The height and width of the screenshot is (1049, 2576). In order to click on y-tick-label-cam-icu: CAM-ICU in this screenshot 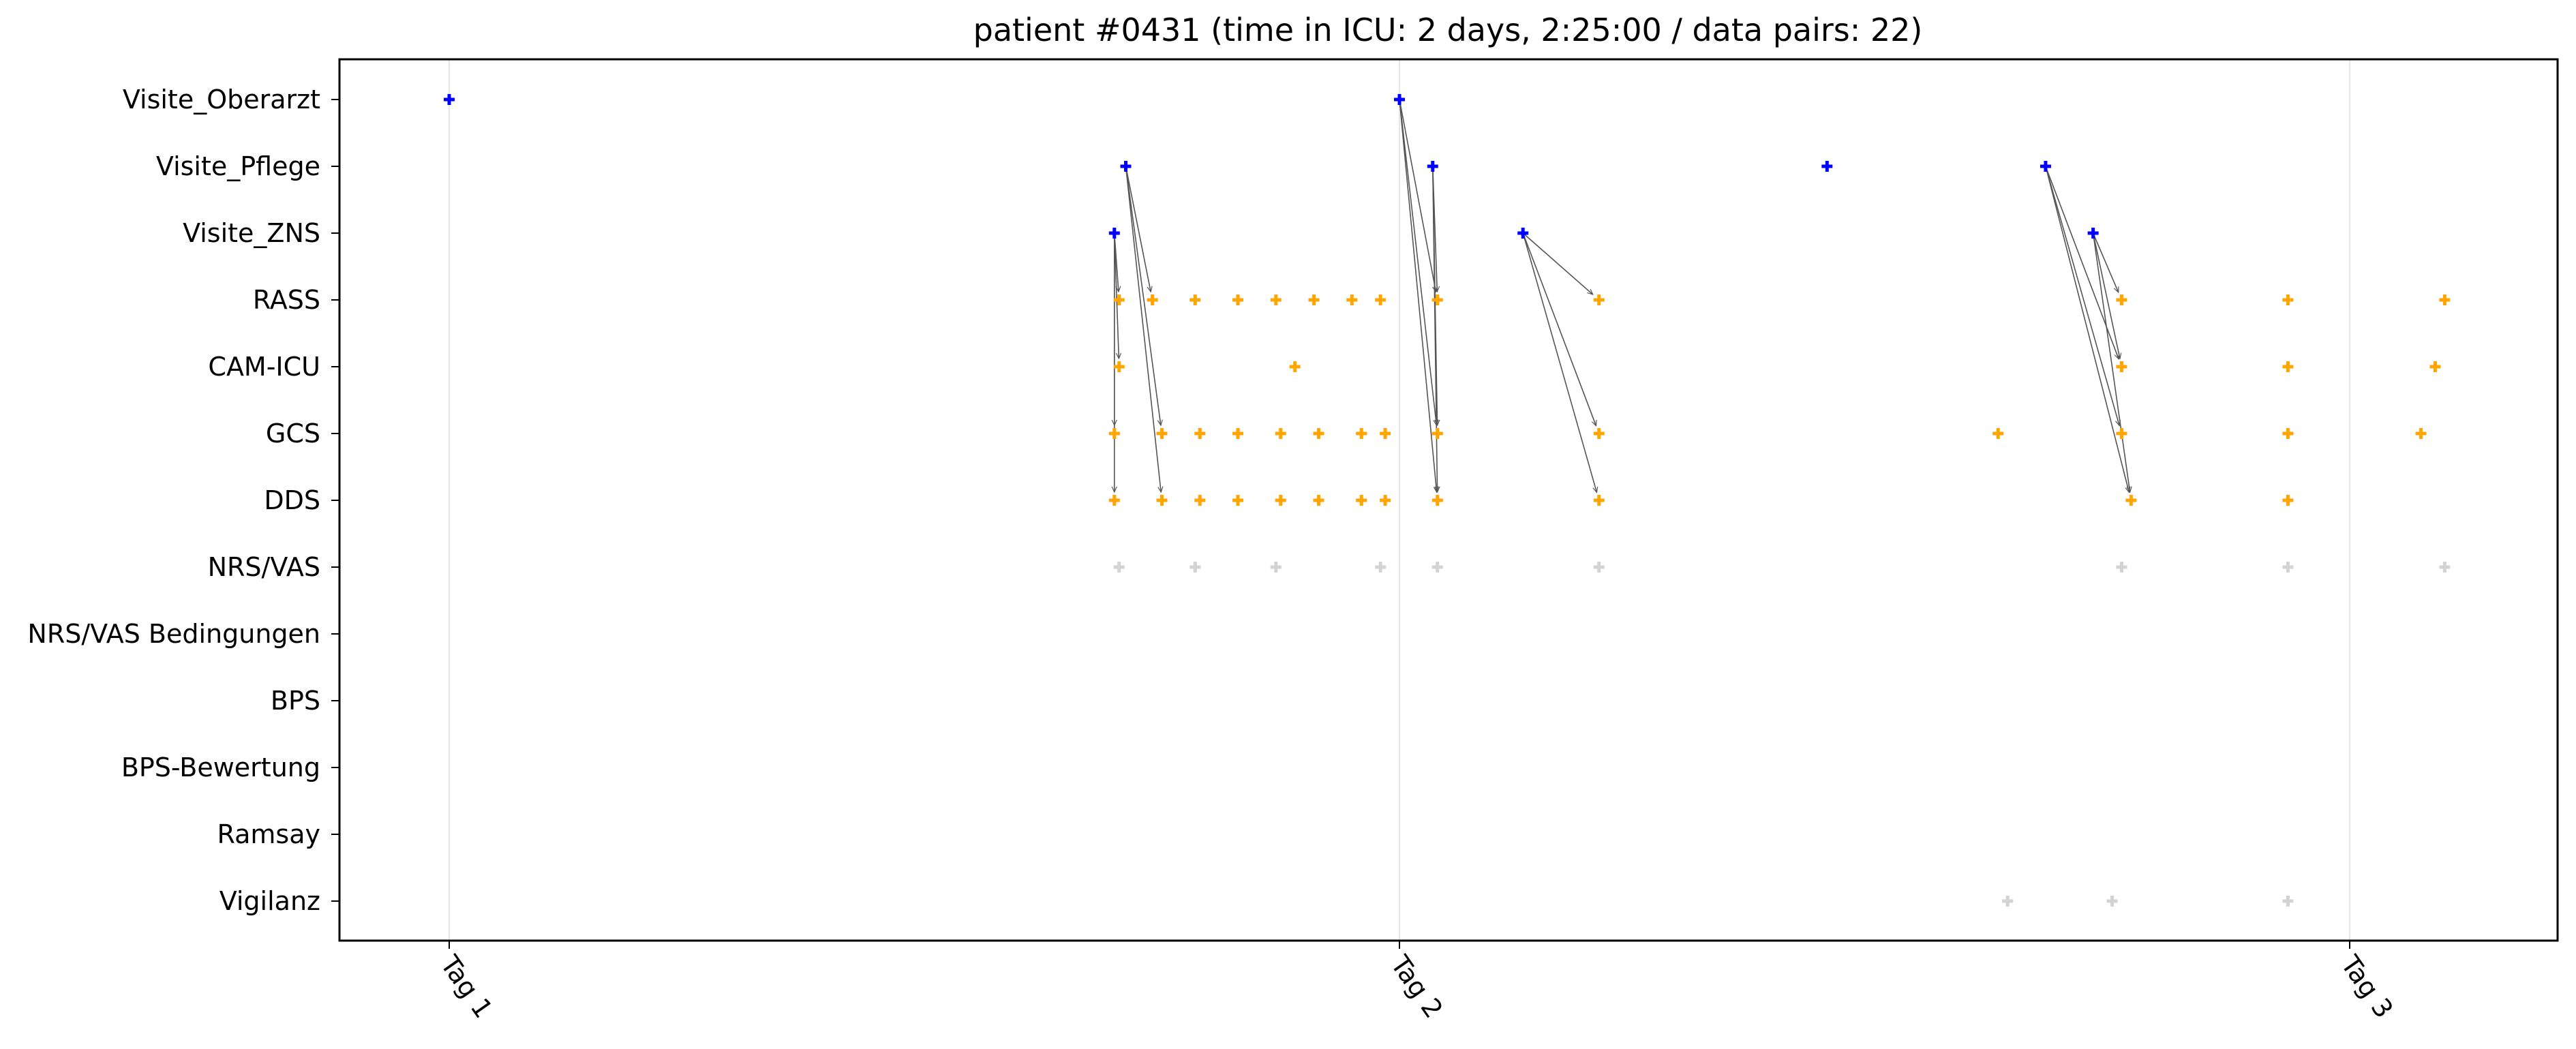, I will do `click(264, 367)`.